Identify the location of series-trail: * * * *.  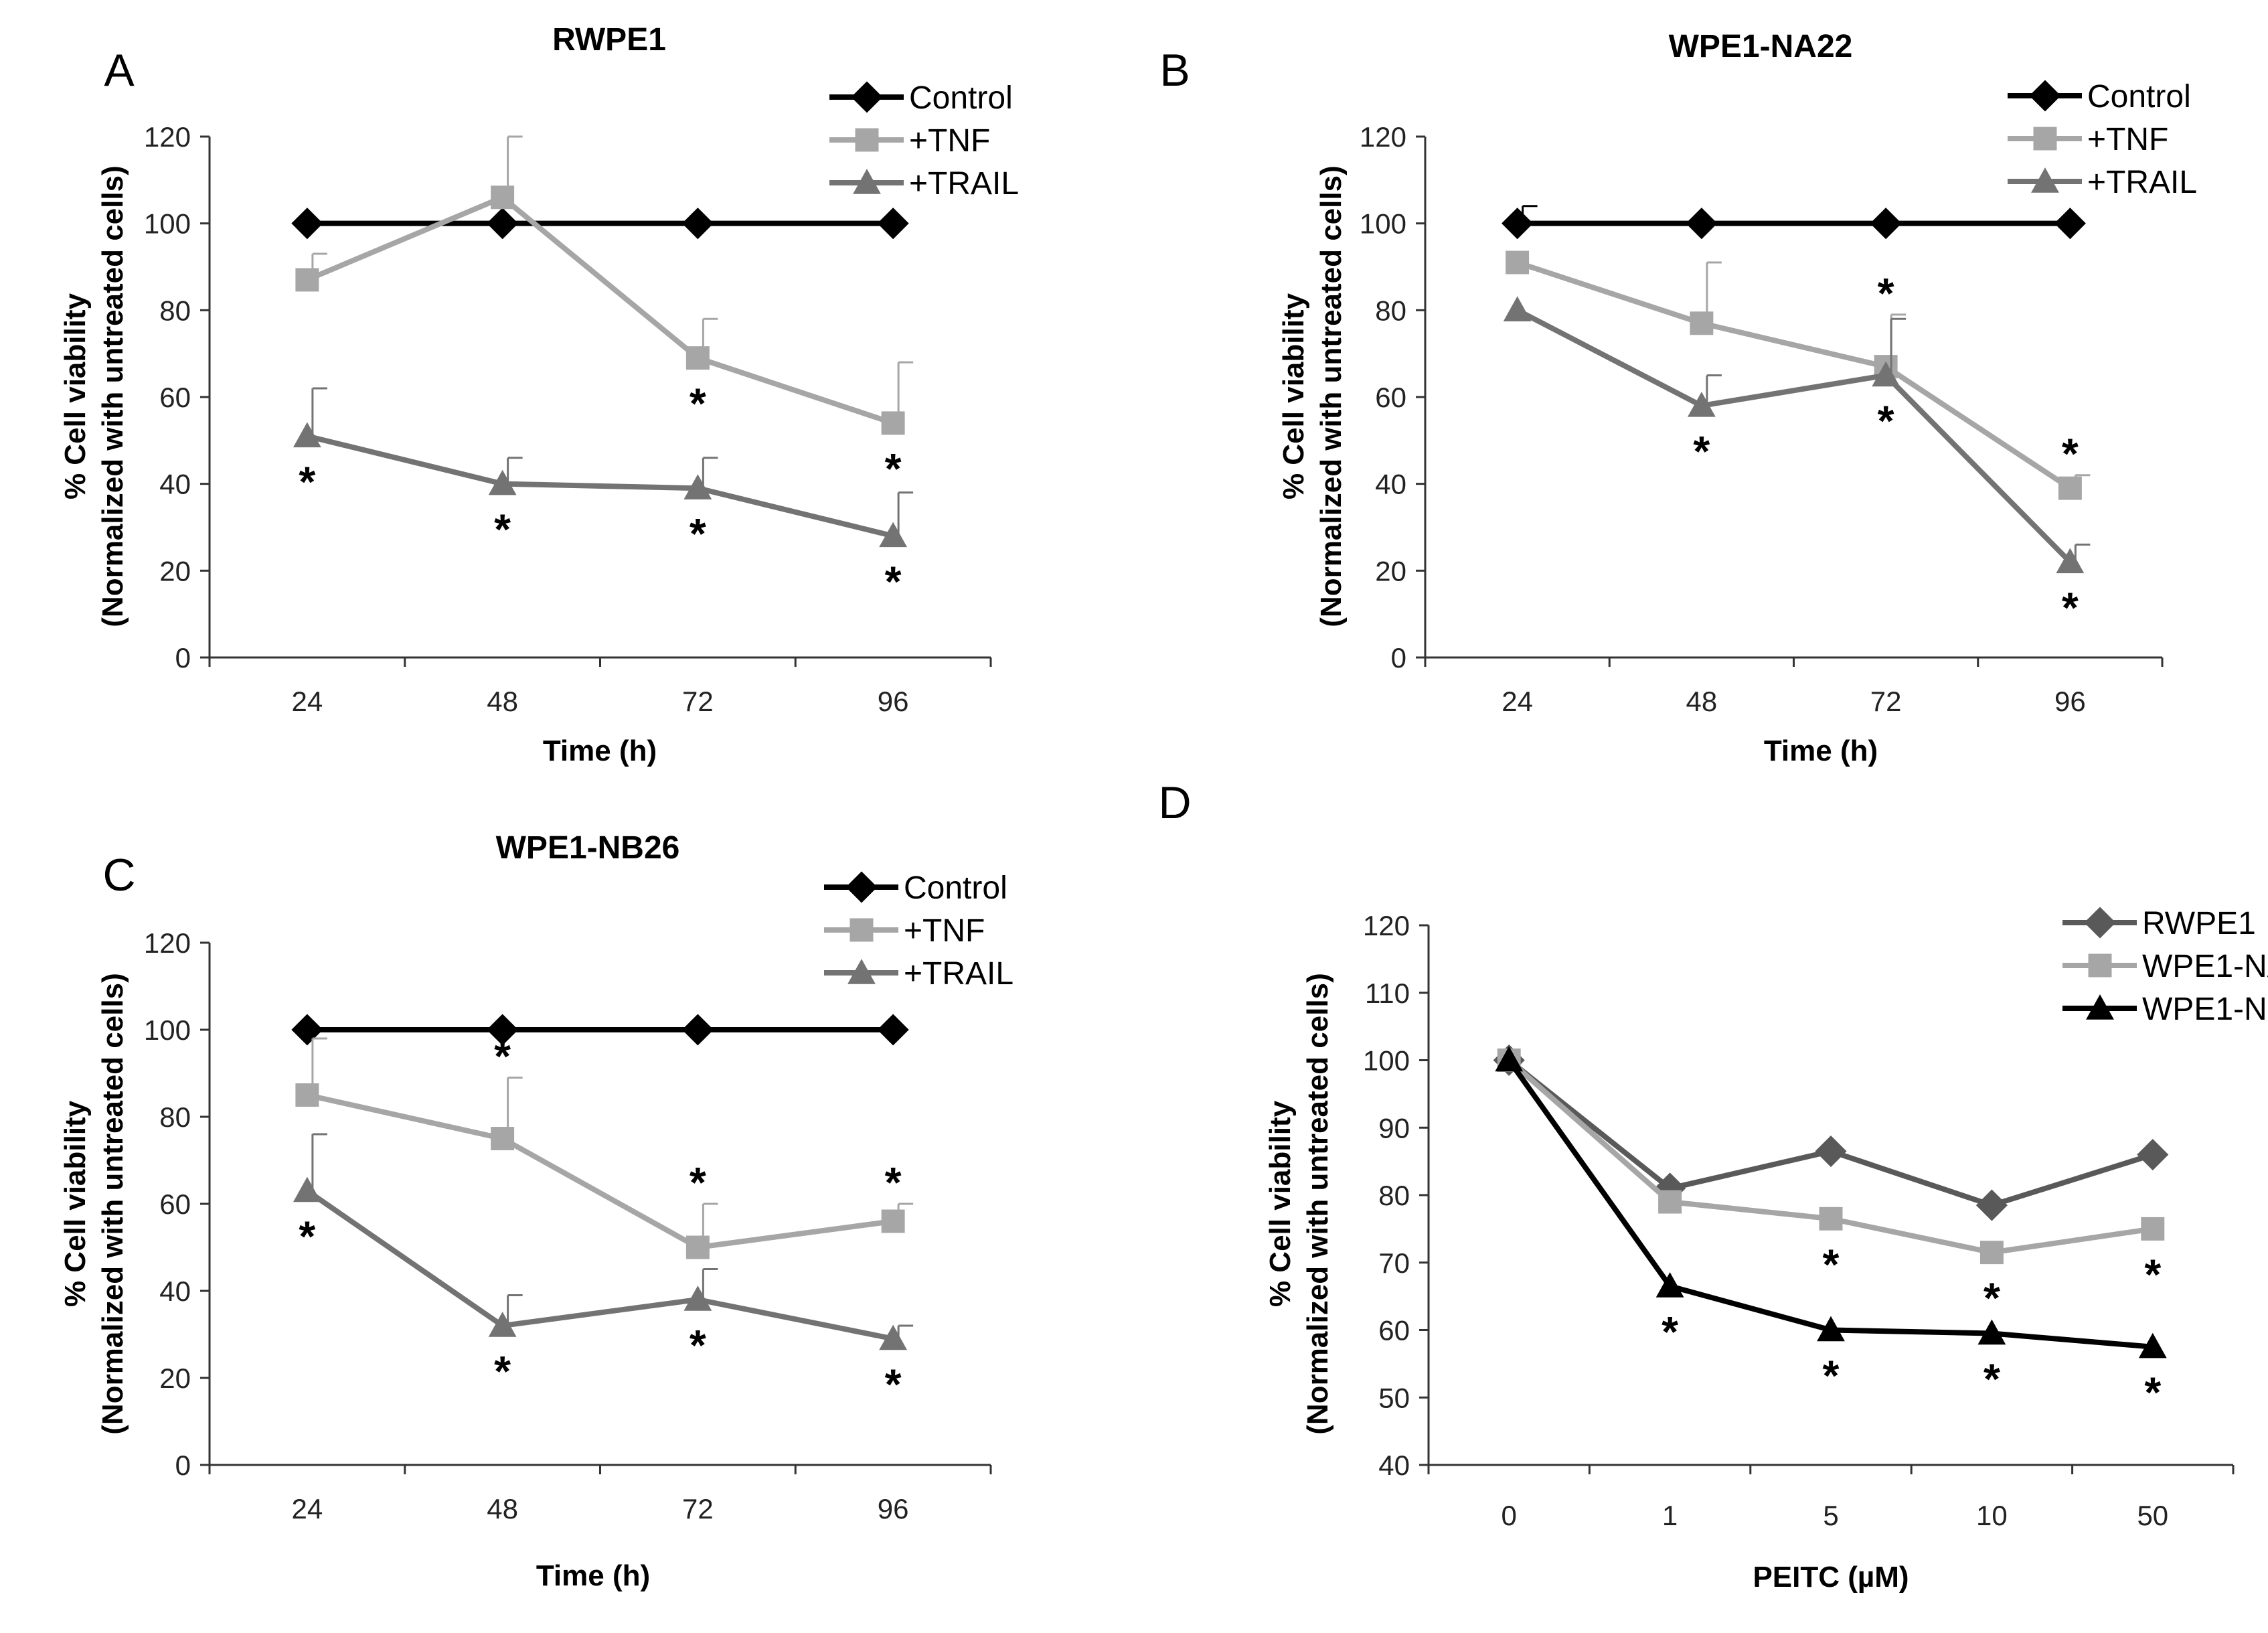
(603, 1271).